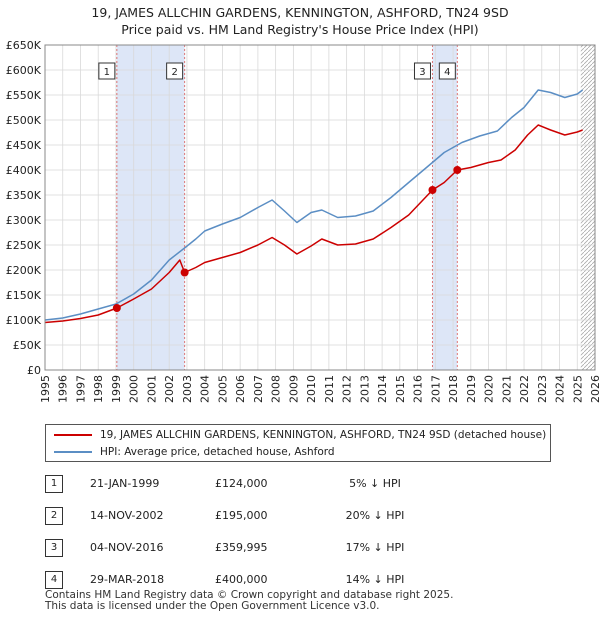 The height and width of the screenshot is (620, 600). I want to click on x-tick-label: 2012, so click(347, 389).